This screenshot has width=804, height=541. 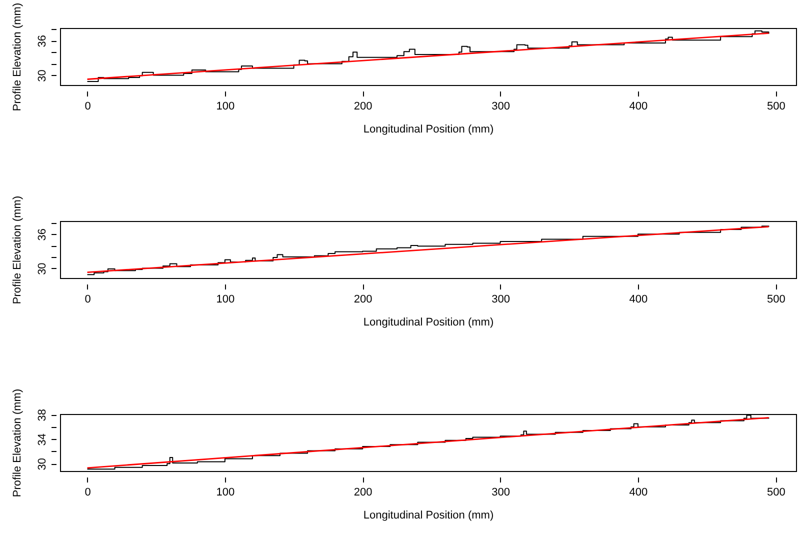 I want to click on y-tick-label: 34, so click(x=42, y=440).